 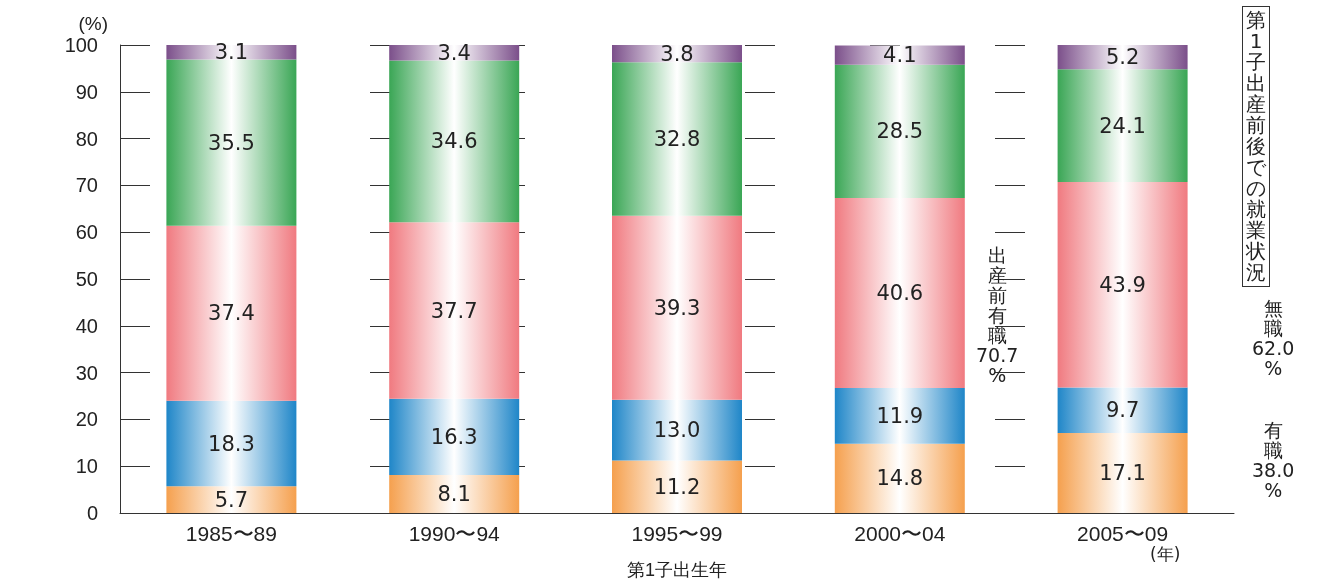 I want to click on data-label: 3.1, so click(x=231, y=52).